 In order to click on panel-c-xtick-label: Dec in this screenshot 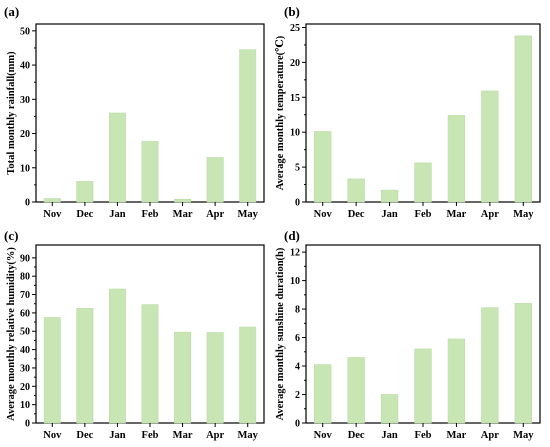, I will do `click(84, 435)`.